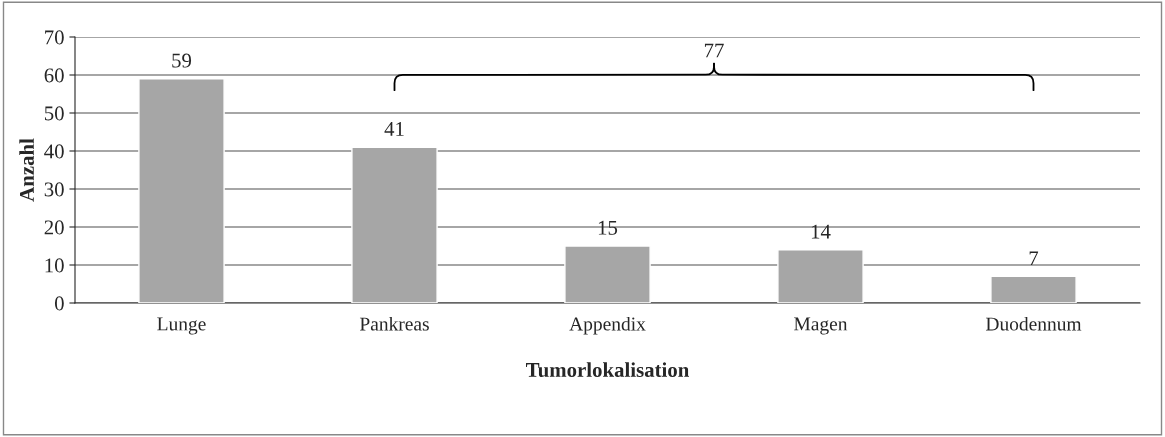  Describe the element at coordinates (54, 227) in the screenshot. I see `y-tick-label: 20` at that location.